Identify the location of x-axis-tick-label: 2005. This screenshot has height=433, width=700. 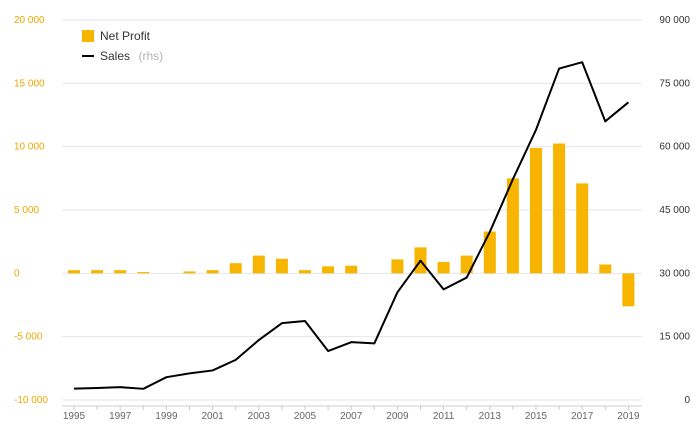
(305, 416).